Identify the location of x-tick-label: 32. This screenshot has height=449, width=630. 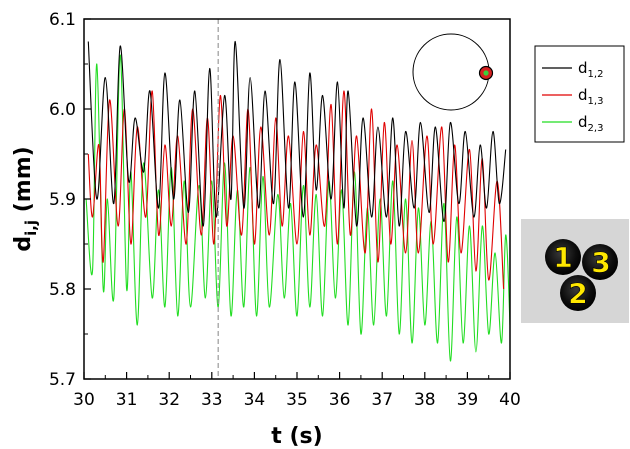
(169, 400).